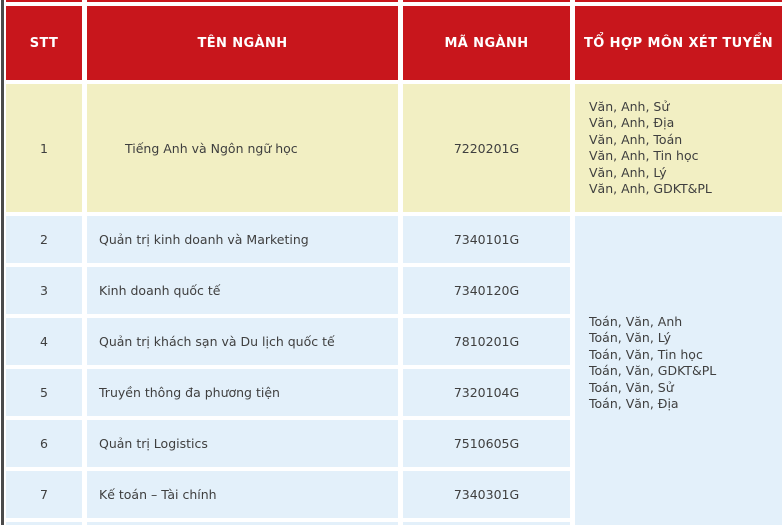 The image size is (782, 525). What do you see at coordinates (634, 403) in the screenshot?
I see `combo-line: Toán, Văn, Địa` at bounding box center [634, 403].